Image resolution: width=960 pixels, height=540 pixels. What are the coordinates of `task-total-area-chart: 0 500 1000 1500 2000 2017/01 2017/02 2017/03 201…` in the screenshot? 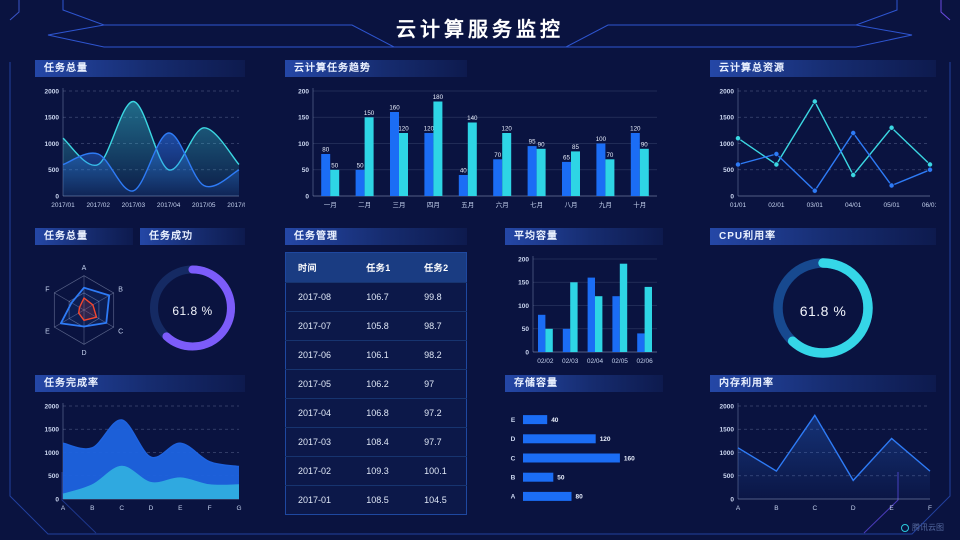 It's located at (148, 148).